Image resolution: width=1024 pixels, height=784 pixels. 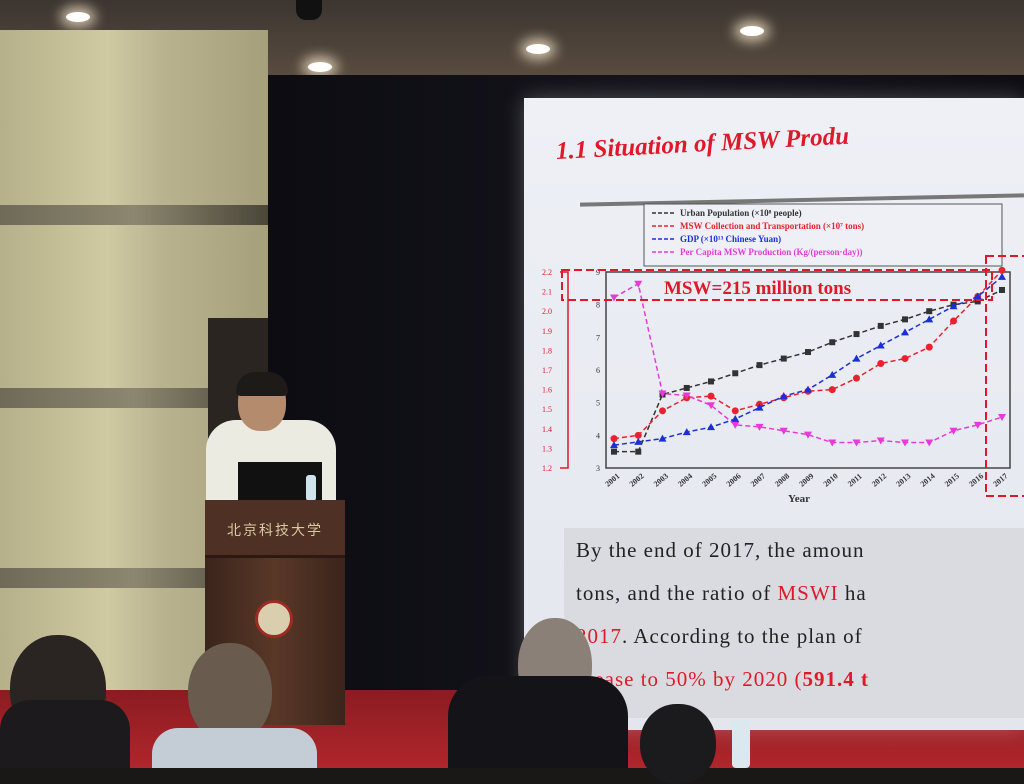 What do you see at coordinates (547, 468) in the screenshot?
I see `y2-tick-label: 1.2` at bounding box center [547, 468].